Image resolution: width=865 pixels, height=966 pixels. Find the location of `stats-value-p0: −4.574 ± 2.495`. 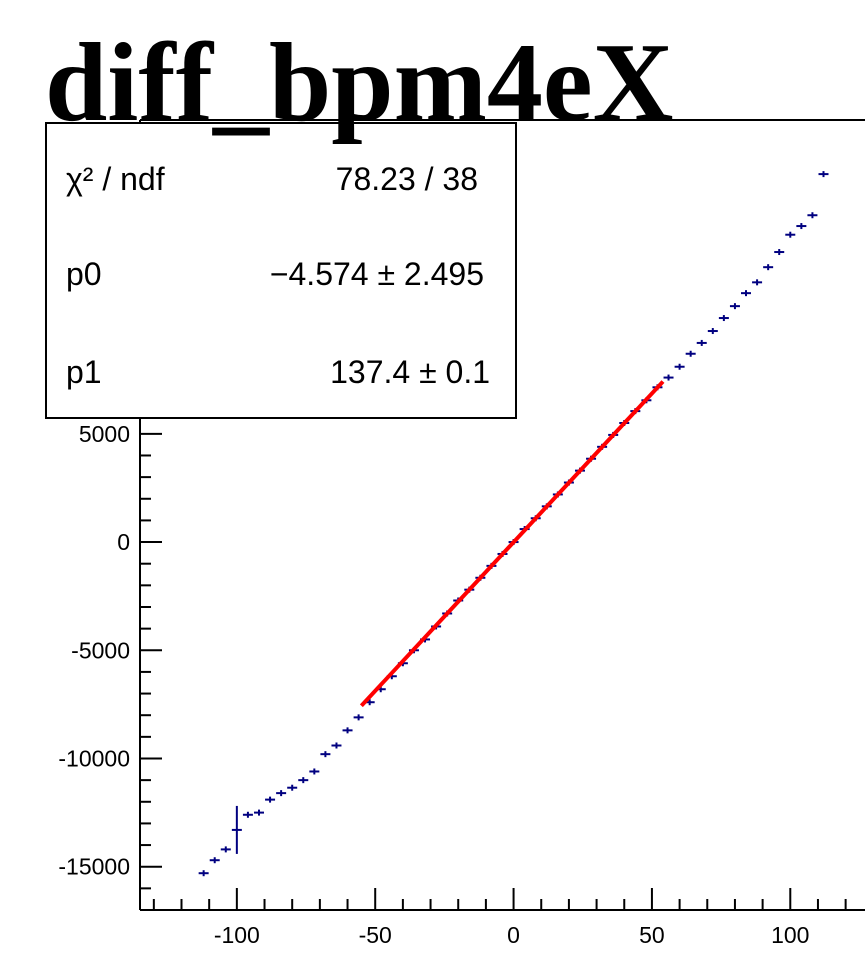

stats-value-p0: −4.574 ± 2.495 is located at coordinates (377, 274).